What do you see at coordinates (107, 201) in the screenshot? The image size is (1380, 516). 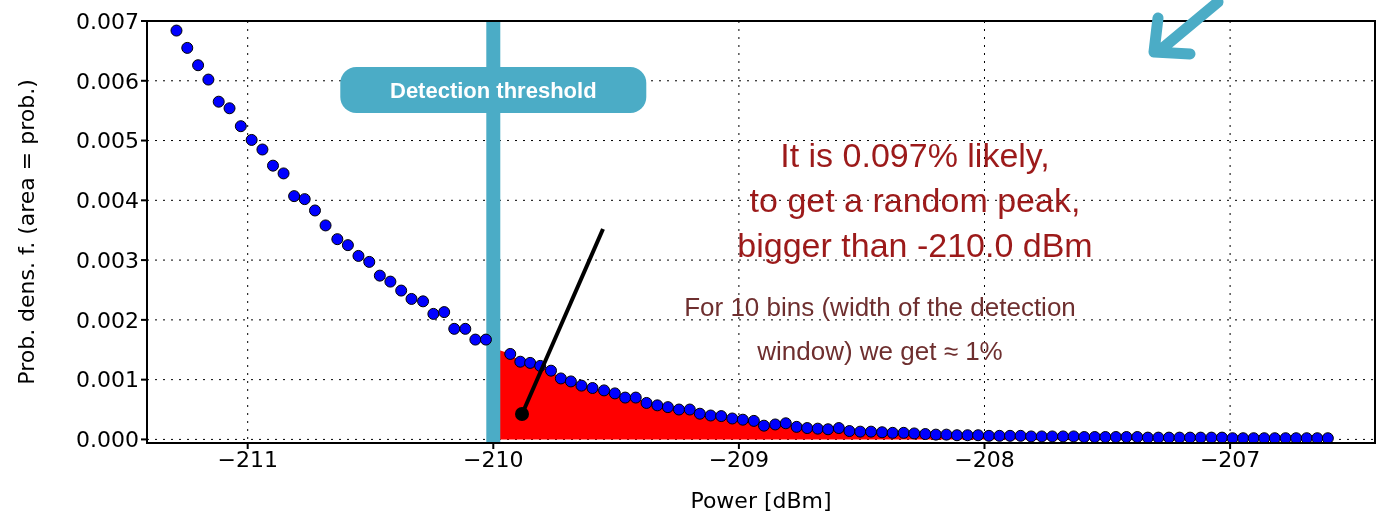 I see `y-tick-label: 0.004` at bounding box center [107, 201].